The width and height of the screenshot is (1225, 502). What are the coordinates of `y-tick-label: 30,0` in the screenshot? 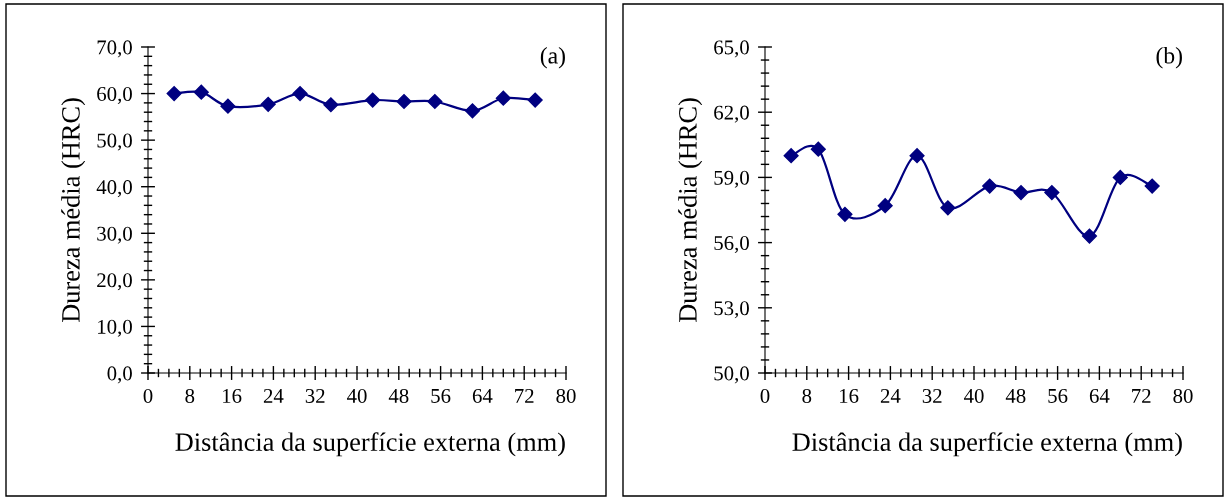 It's located at (114, 235).